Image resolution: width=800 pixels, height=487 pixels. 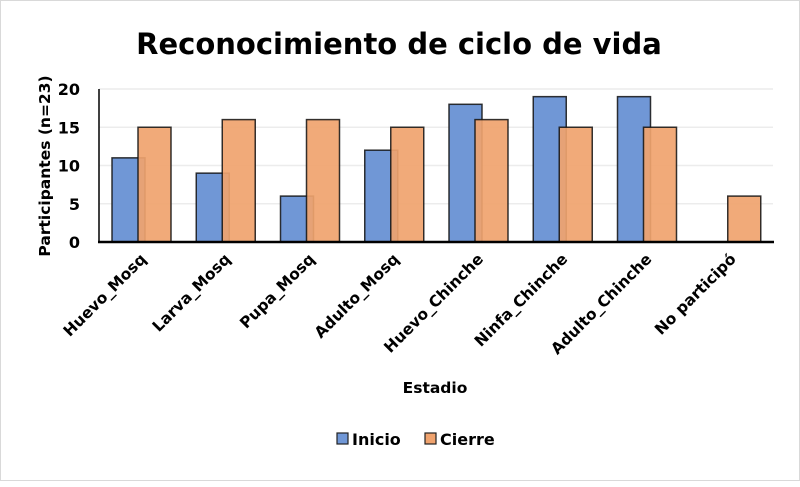 What do you see at coordinates (430, 438) in the screenshot?
I see `legend-swatch-cierre` at bounding box center [430, 438].